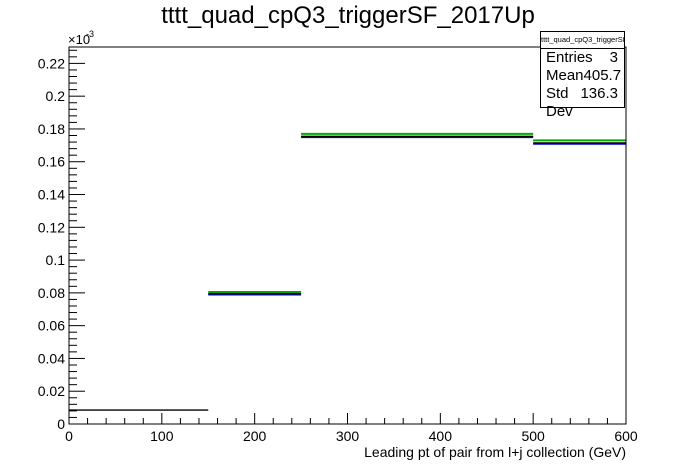  Describe the element at coordinates (51, 293) in the screenshot. I see `y-tick-label: 0.08` at that location.